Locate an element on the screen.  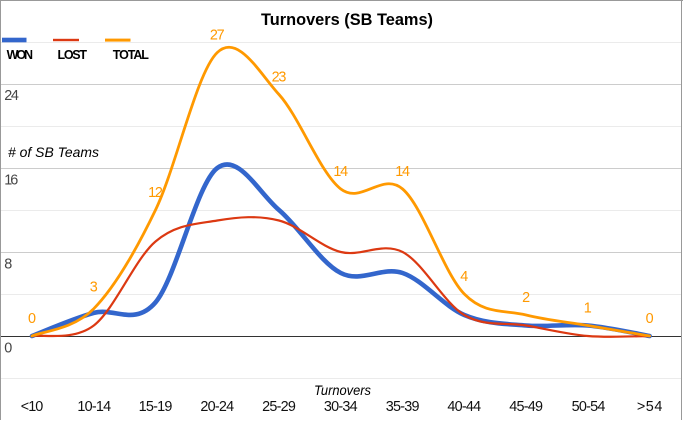
svg-text: WON is located at coordinates (20, 55).